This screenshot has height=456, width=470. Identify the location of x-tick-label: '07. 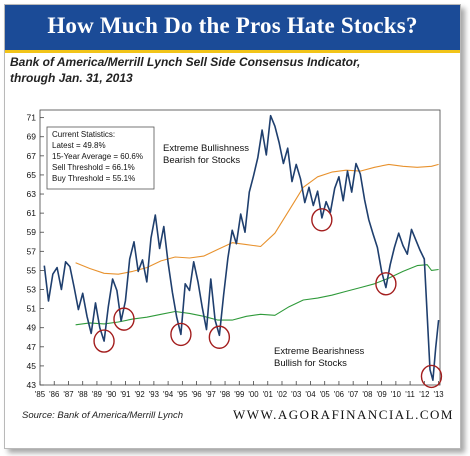
(353, 394).